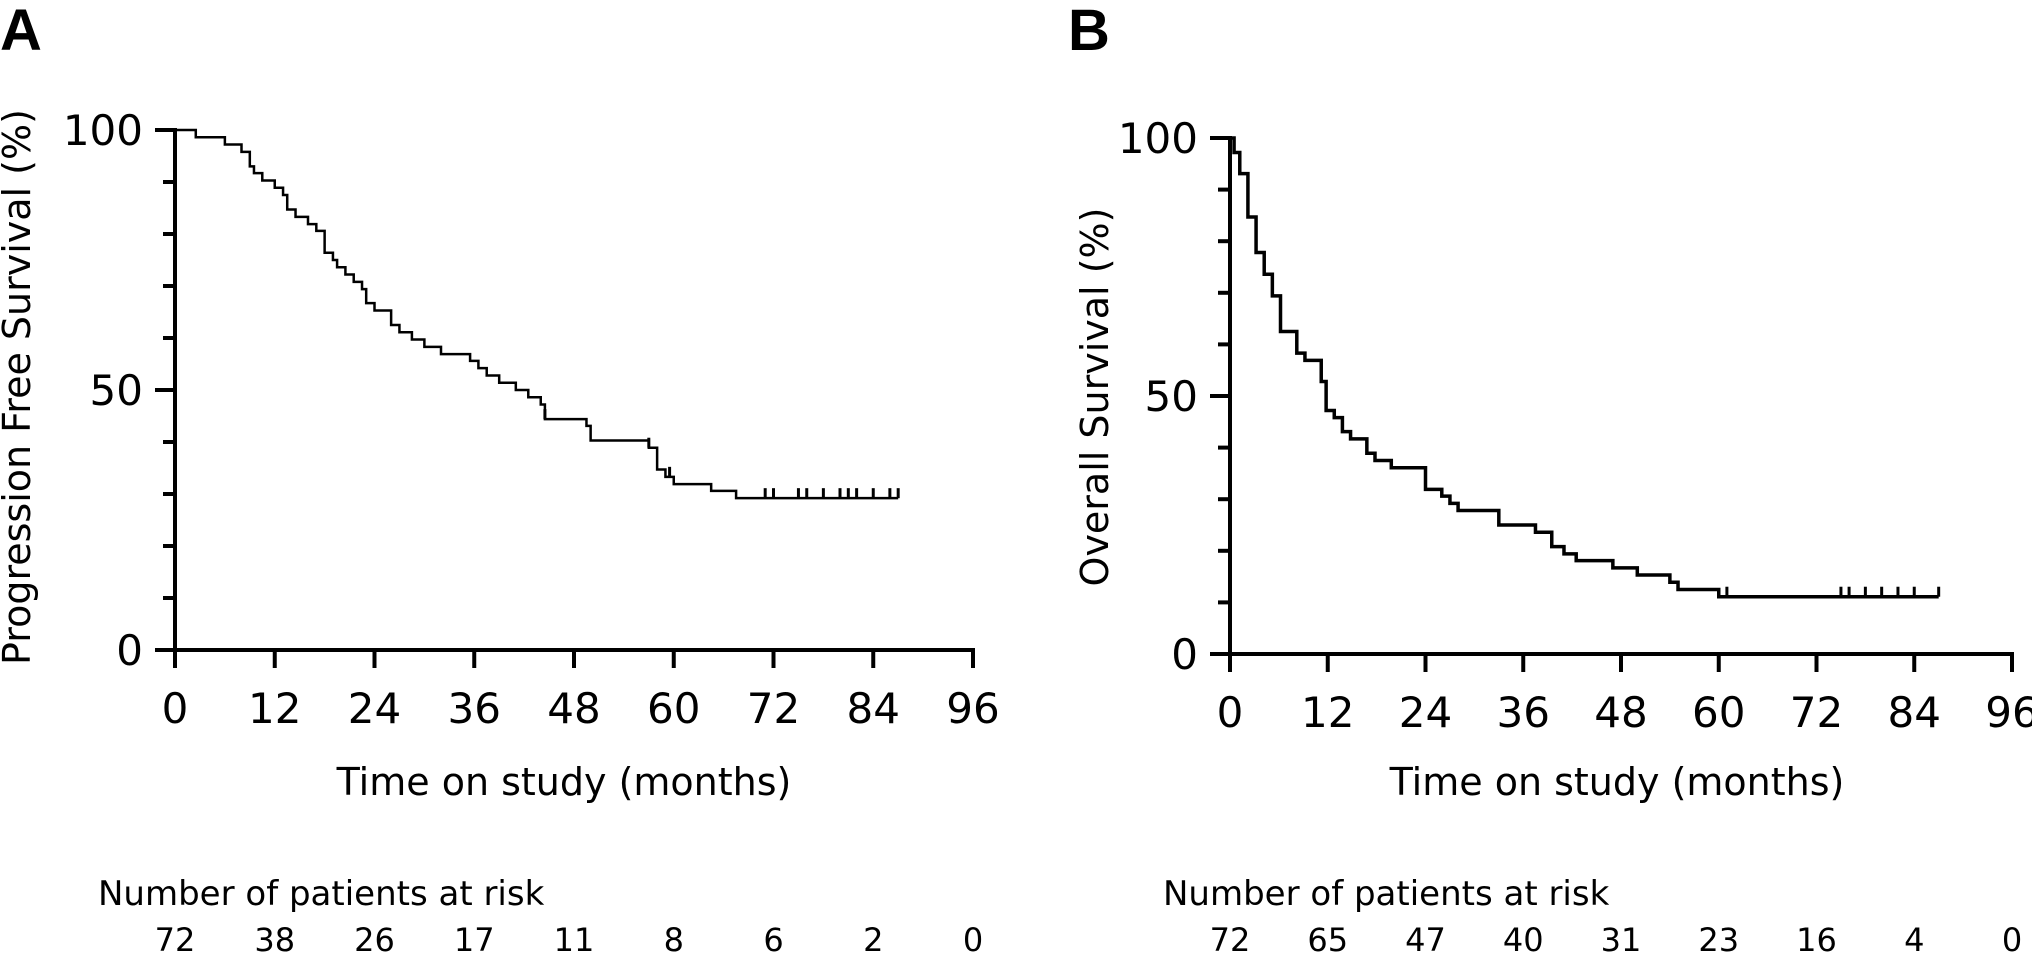  What do you see at coordinates (1327, 940) in the screenshot?
I see `panel-b-risk-count: 65` at bounding box center [1327, 940].